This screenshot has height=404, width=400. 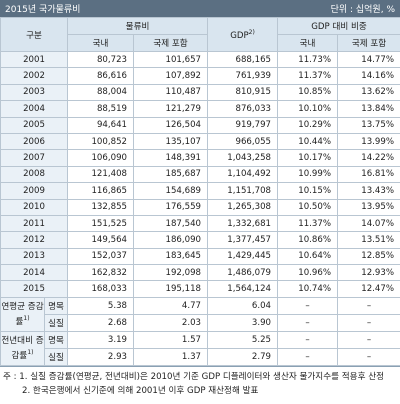 What do you see at coordinates (308, 76) in the screenshot?
I see `value-cell: 11.37%` at bounding box center [308, 76].